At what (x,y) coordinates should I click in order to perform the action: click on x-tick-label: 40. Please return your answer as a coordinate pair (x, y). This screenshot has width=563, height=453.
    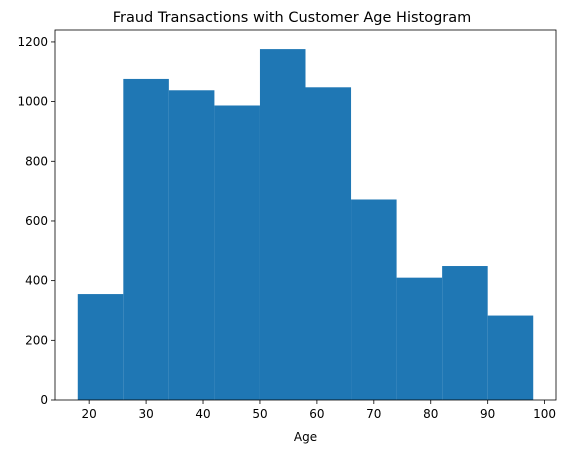
    Looking at the image, I should click on (202, 414).